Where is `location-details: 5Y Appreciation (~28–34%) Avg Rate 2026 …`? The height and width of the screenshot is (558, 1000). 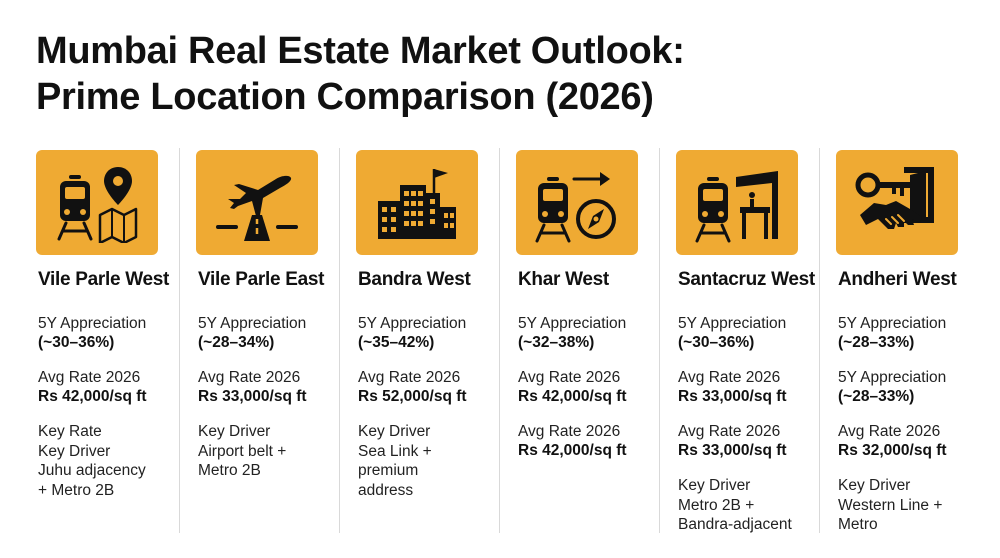
location-details: 5Y Appreciation (~28–34%) Avg Rate 2026 … is located at coordinates (268, 405).